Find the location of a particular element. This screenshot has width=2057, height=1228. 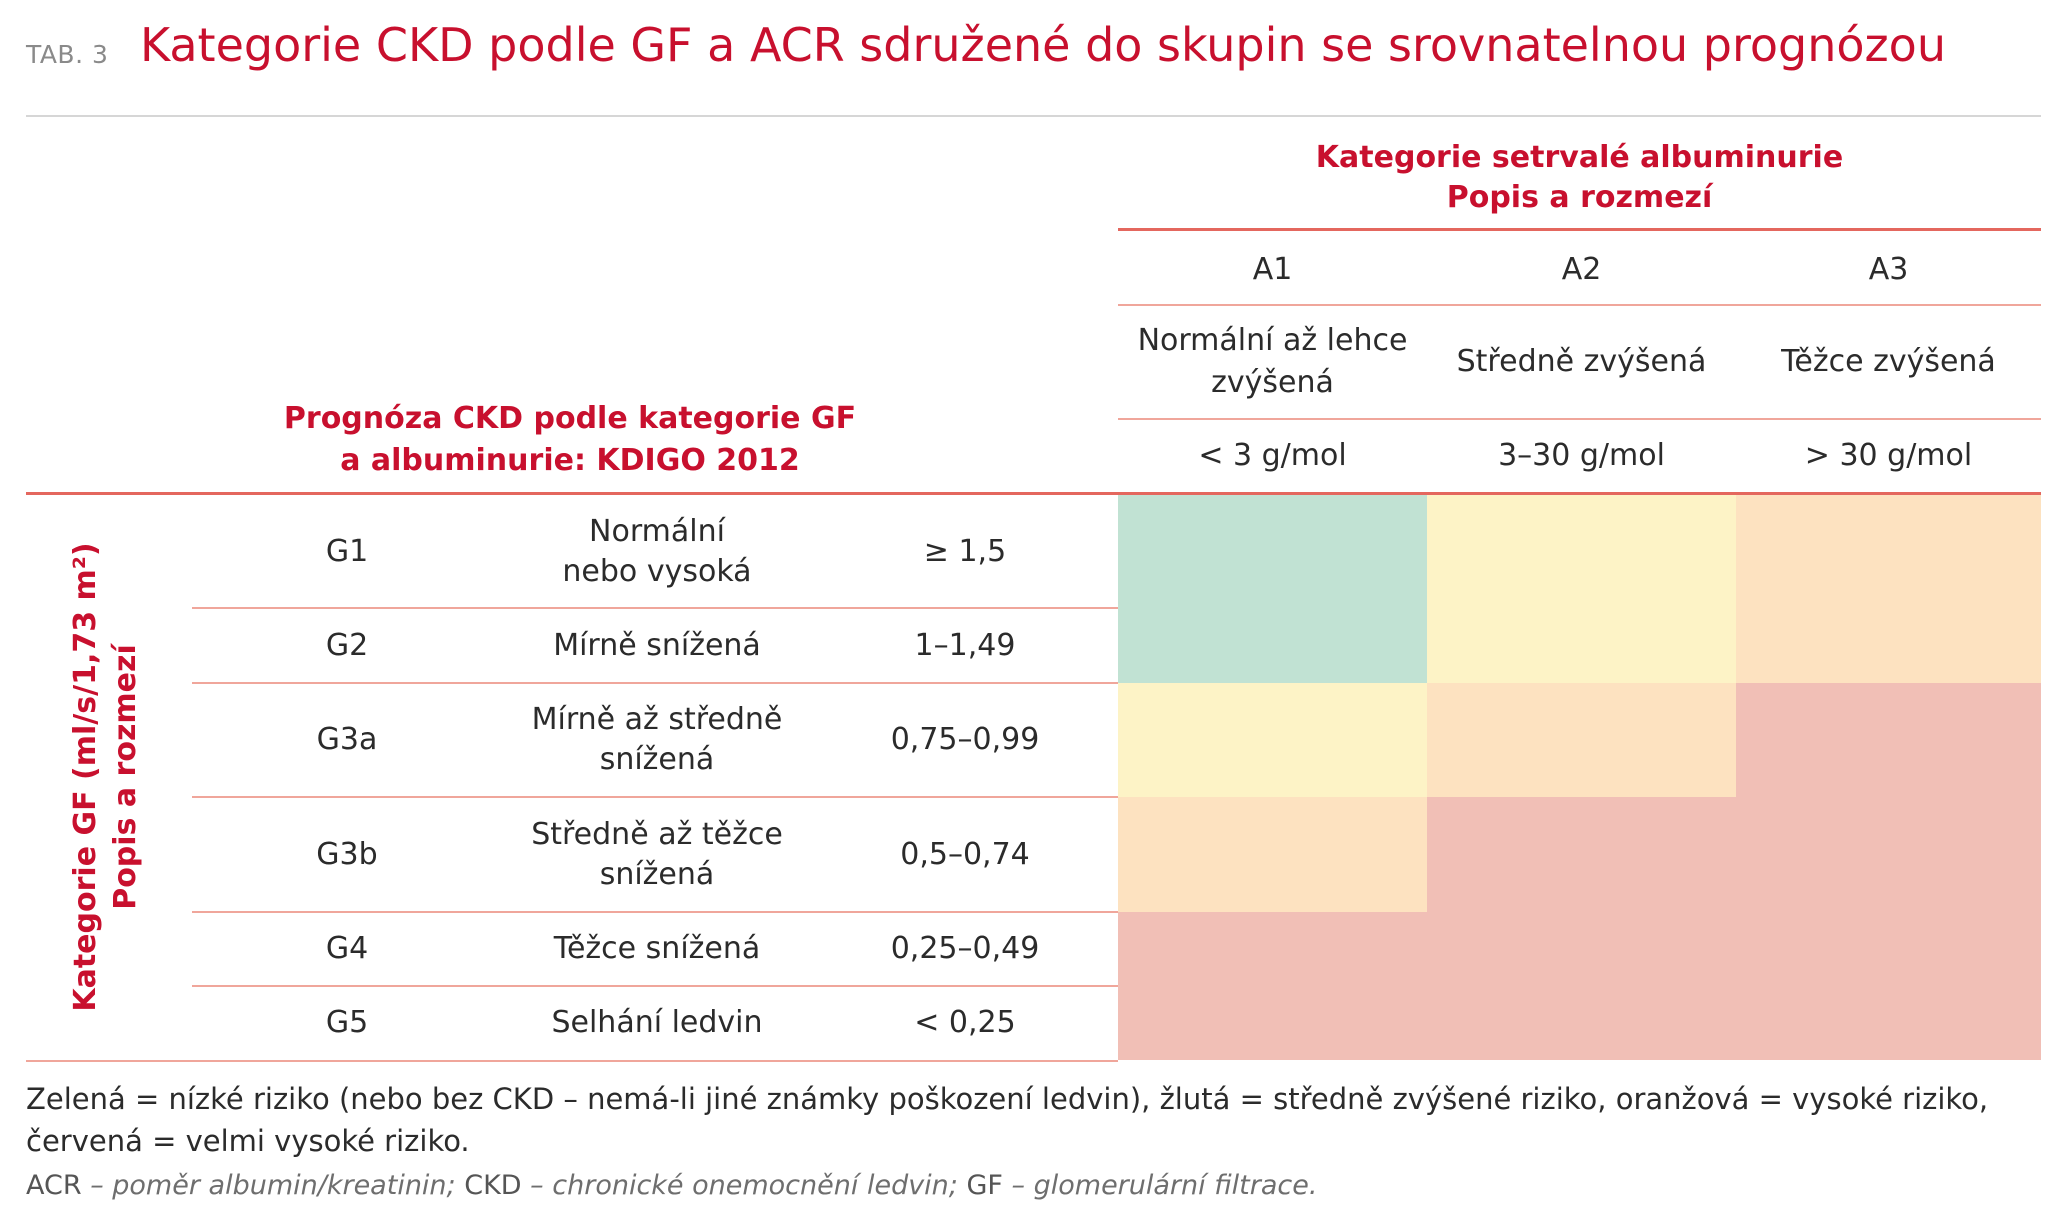

col-desc-a1: Normální až lehce zvýšená is located at coordinates (1272, 362).